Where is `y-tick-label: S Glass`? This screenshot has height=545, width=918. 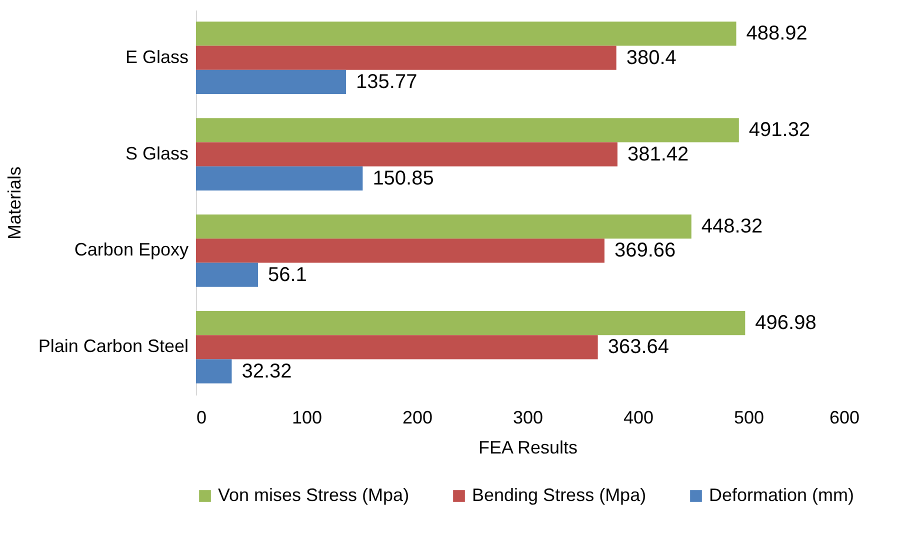 y-tick-label: S Glass is located at coordinates (156, 153).